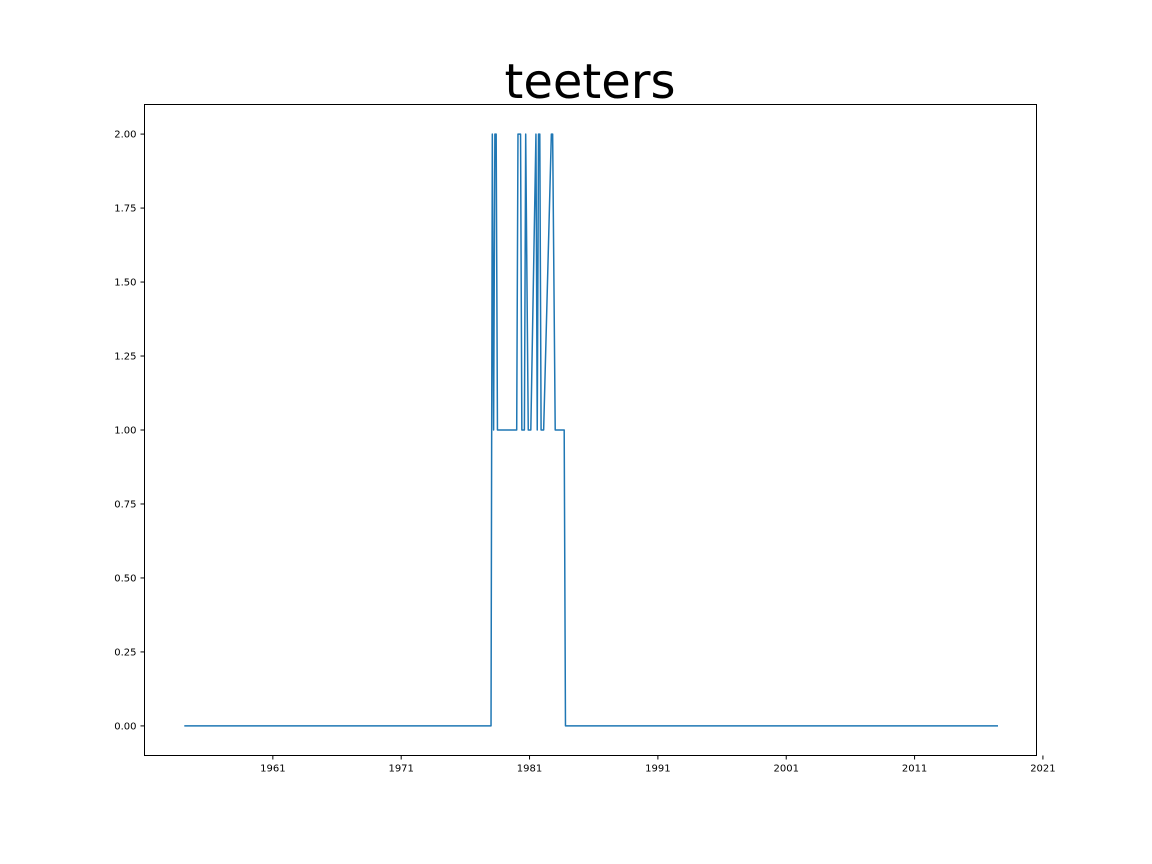 The height and width of the screenshot is (864, 1152). What do you see at coordinates (125, 209) in the screenshot?
I see `y-tick-label: 1.75` at bounding box center [125, 209].